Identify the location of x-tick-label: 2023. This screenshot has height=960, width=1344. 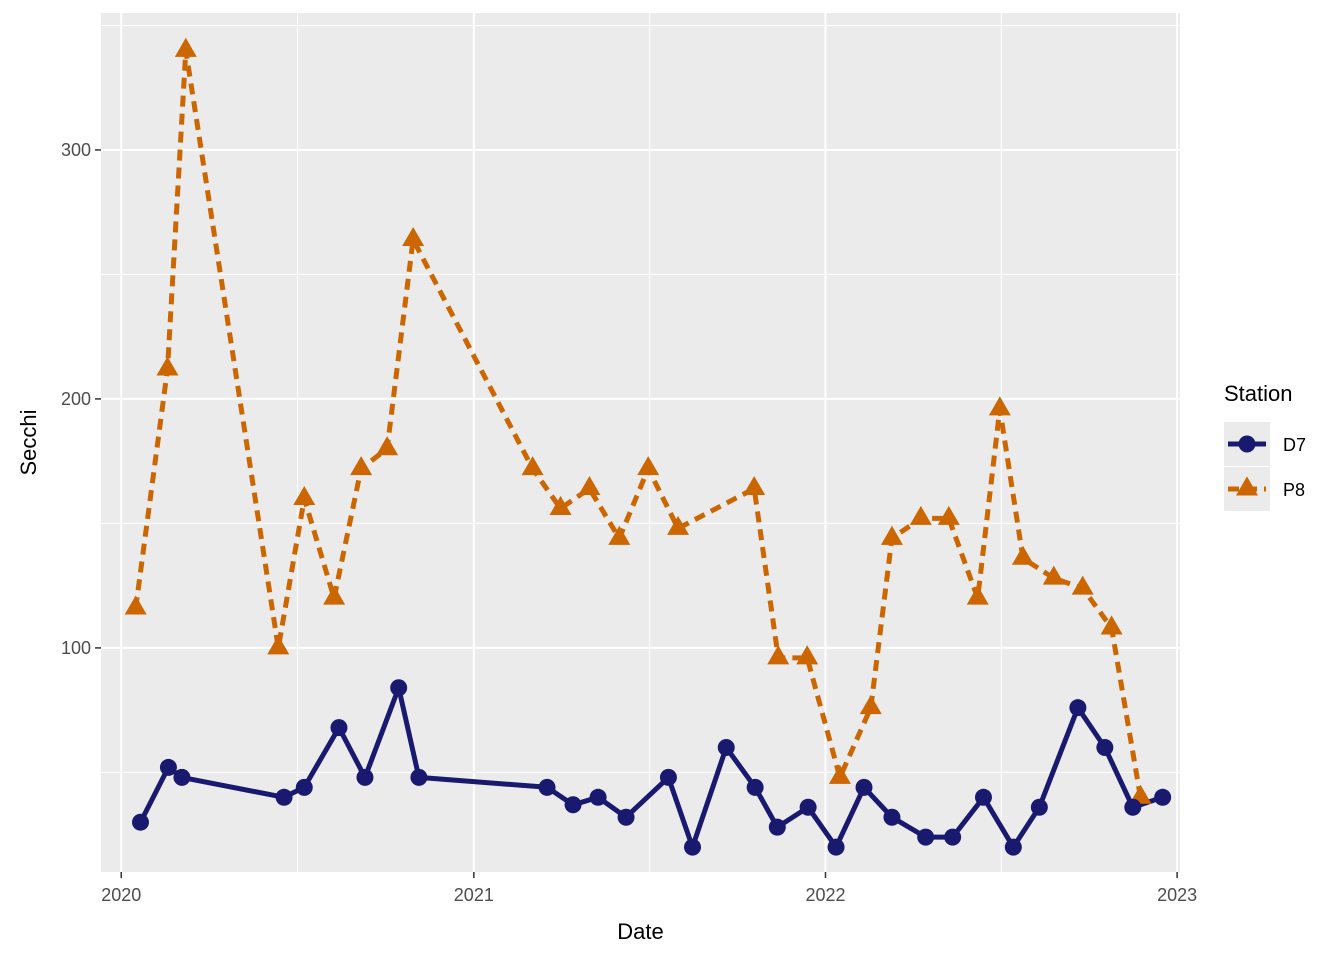
(1177, 895).